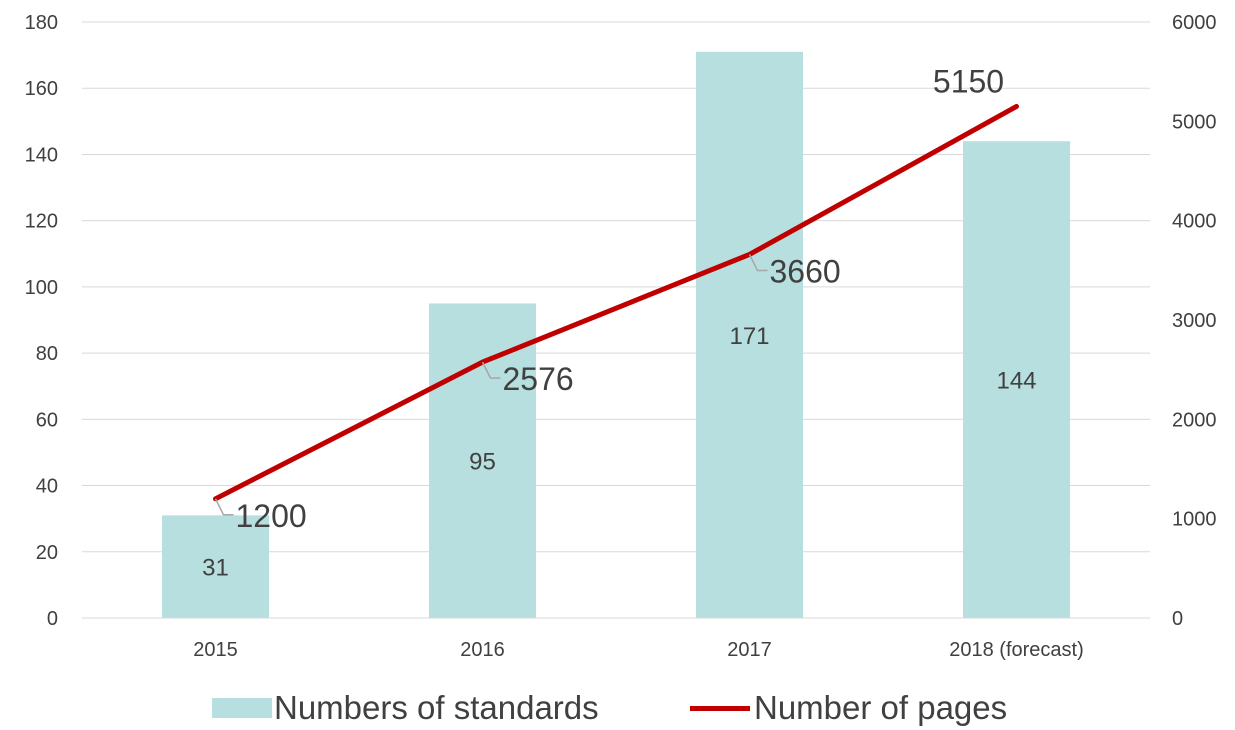  Describe the element at coordinates (47, 487) in the screenshot. I see `y-left-tick-label: 40` at that location.